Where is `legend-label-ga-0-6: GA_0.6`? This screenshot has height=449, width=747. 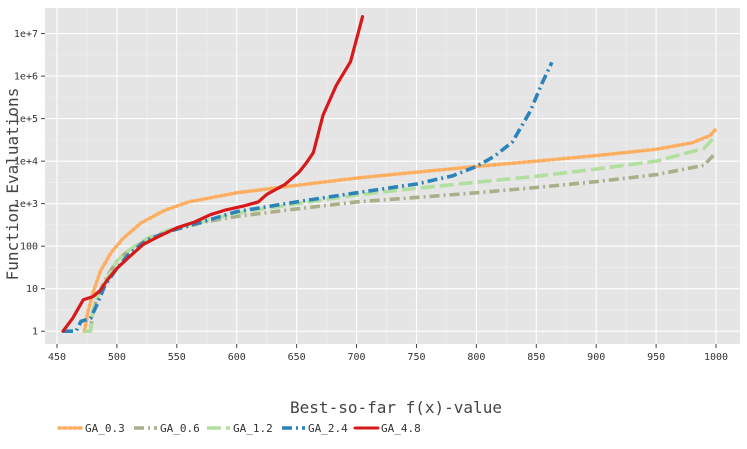 legend-label-ga-0-6: GA_0.6 is located at coordinates (180, 428).